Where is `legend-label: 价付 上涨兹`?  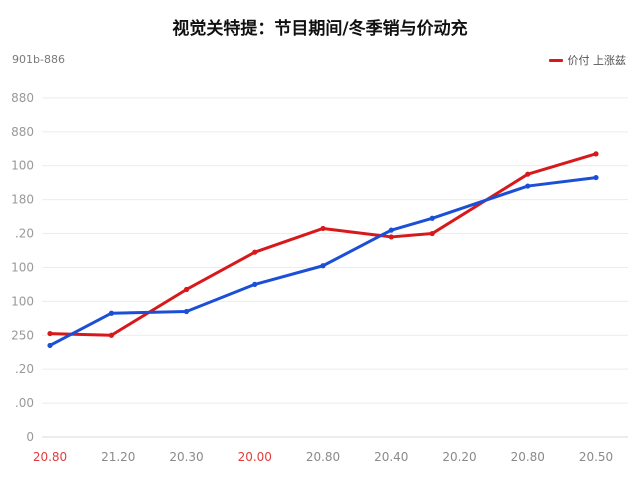 legend-label: 价付 上涨兹 is located at coordinates (597, 60).